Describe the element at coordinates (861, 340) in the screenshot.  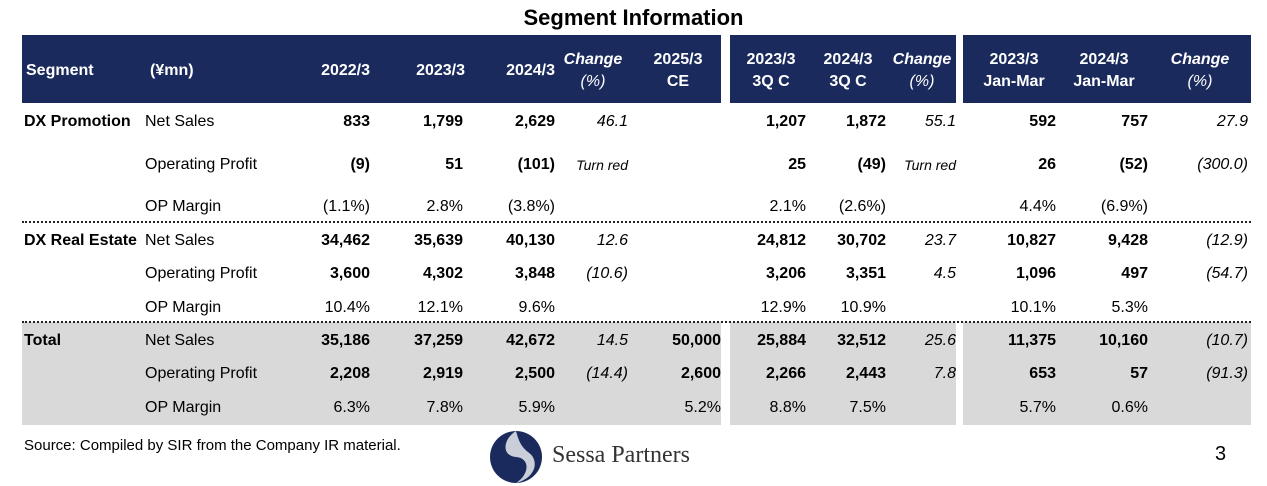
I see `cell-q24: 32,512` at that location.